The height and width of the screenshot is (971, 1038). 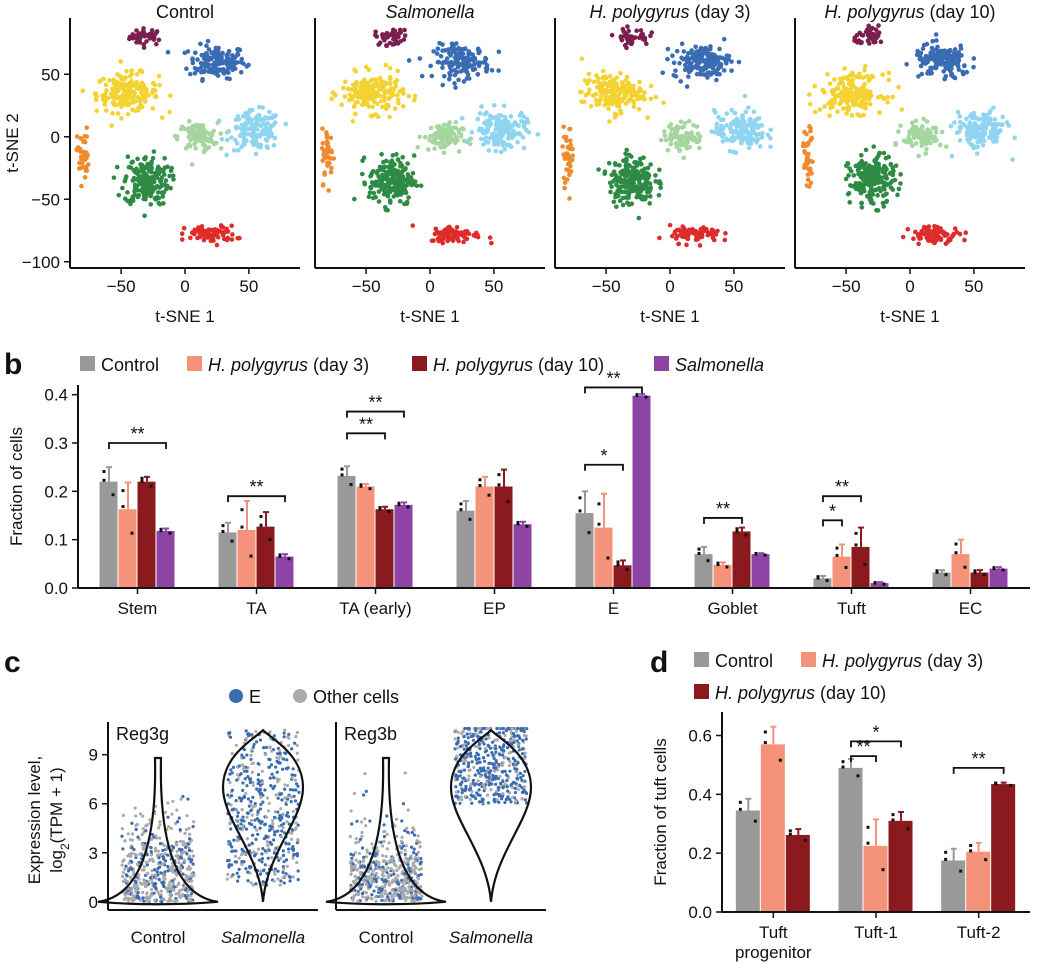 What do you see at coordinates (909, 286) in the screenshot?
I see `x-tick-label: 0` at bounding box center [909, 286].